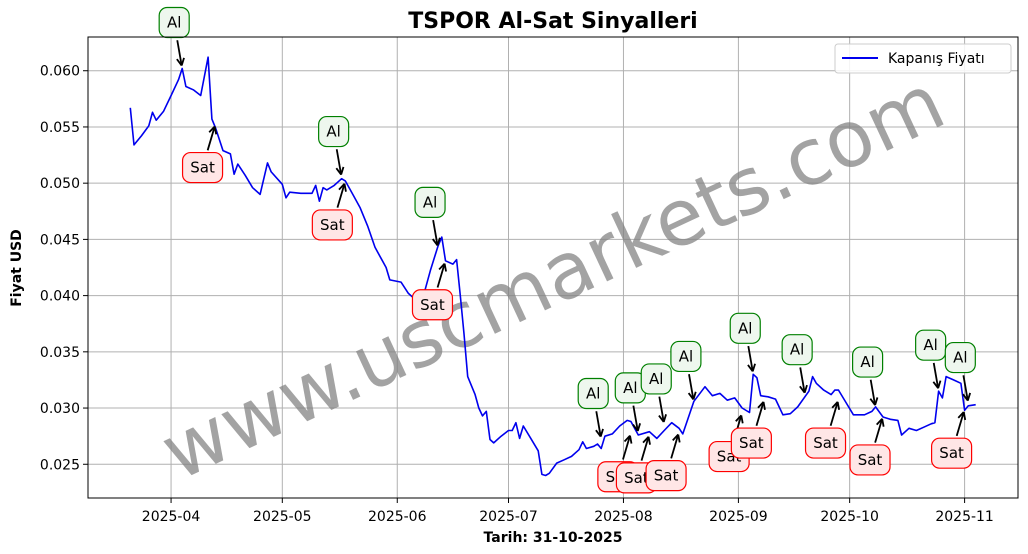  I want to click on x-tick-label: 2025-04, so click(171, 517).